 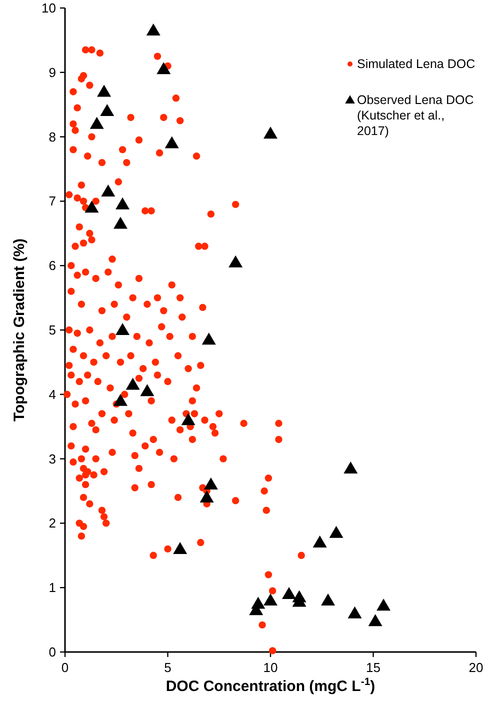 I want to click on y-tick-label: 4, so click(x=52, y=394).